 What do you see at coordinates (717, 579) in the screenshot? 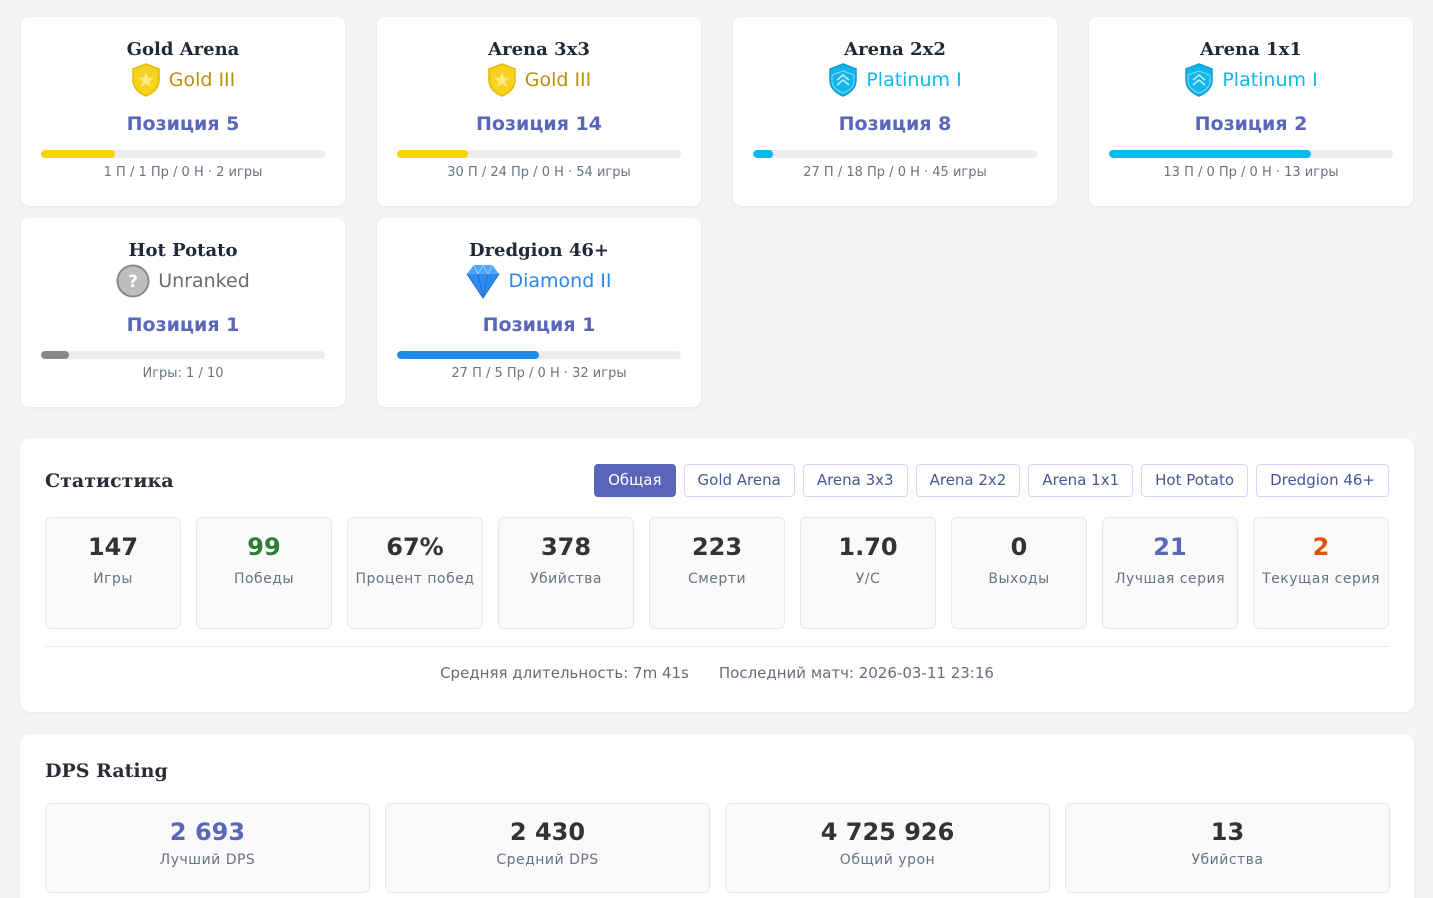
I see `stat-label: Смерти` at bounding box center [717, 579].